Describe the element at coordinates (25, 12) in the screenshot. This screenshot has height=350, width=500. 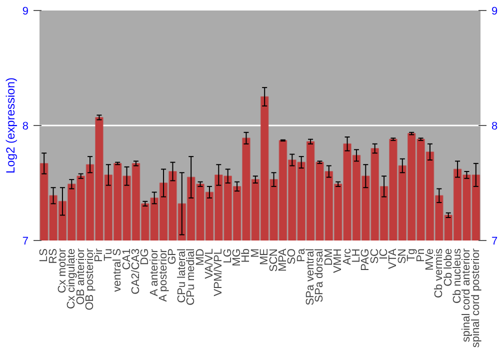
I see `y-tick-label: 9` at that location.